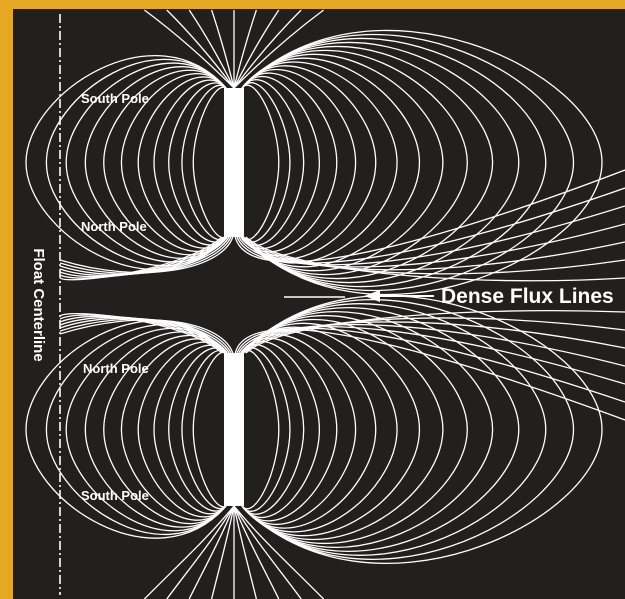 The width and height of the screenshot is (625, 599). What do you see at coordinates (114, 226) in the screenshot?
I see `upper-north-pole-label: North Pole` at bounding box center [114, 226].